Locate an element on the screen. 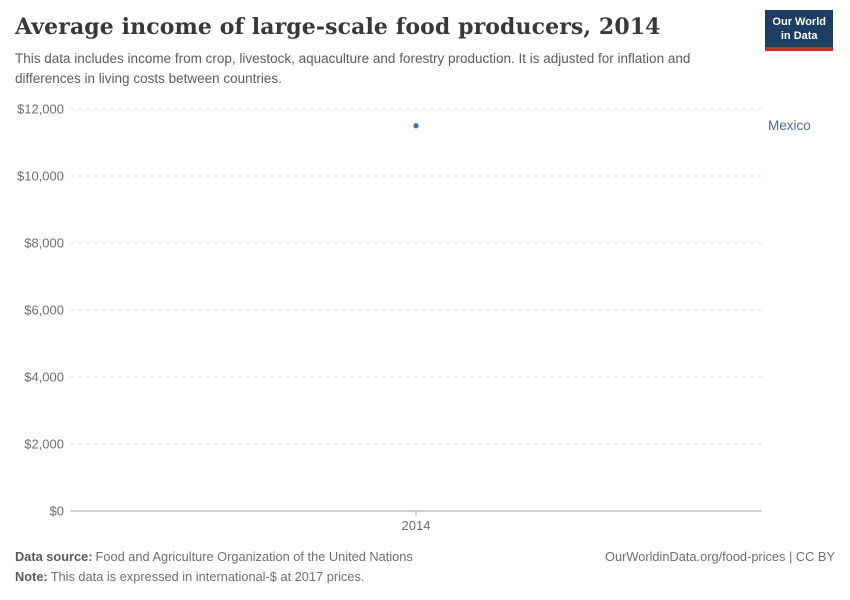 The height and width of the screenshot is (600, 850). y-tick-label: $6,000 is located at coordinates (44, 310).